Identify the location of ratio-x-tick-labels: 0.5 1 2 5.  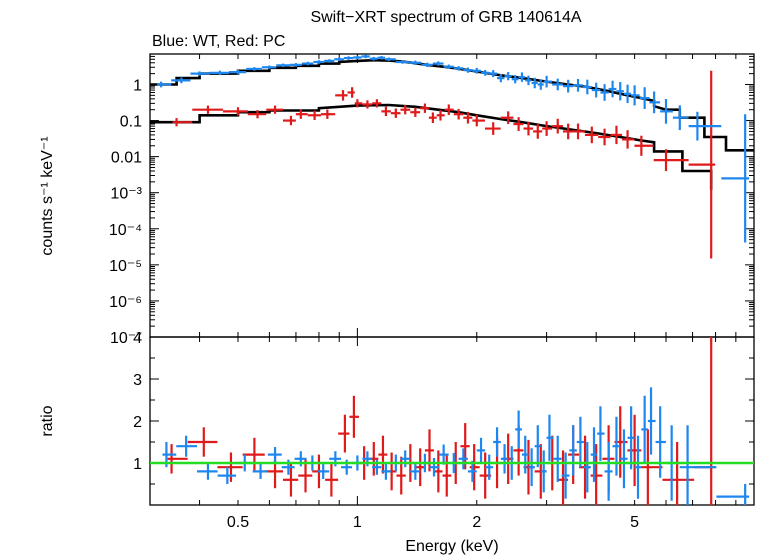
(433, 522).